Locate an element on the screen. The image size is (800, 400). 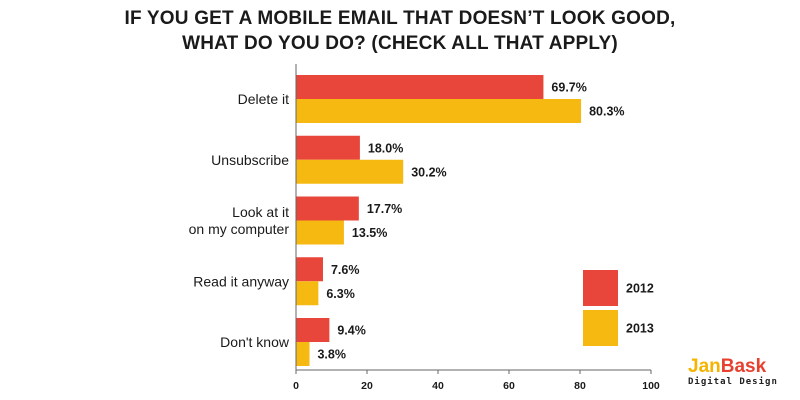
bar-value-label-2013-2: 13.5% is located at coordinates (369, 233).